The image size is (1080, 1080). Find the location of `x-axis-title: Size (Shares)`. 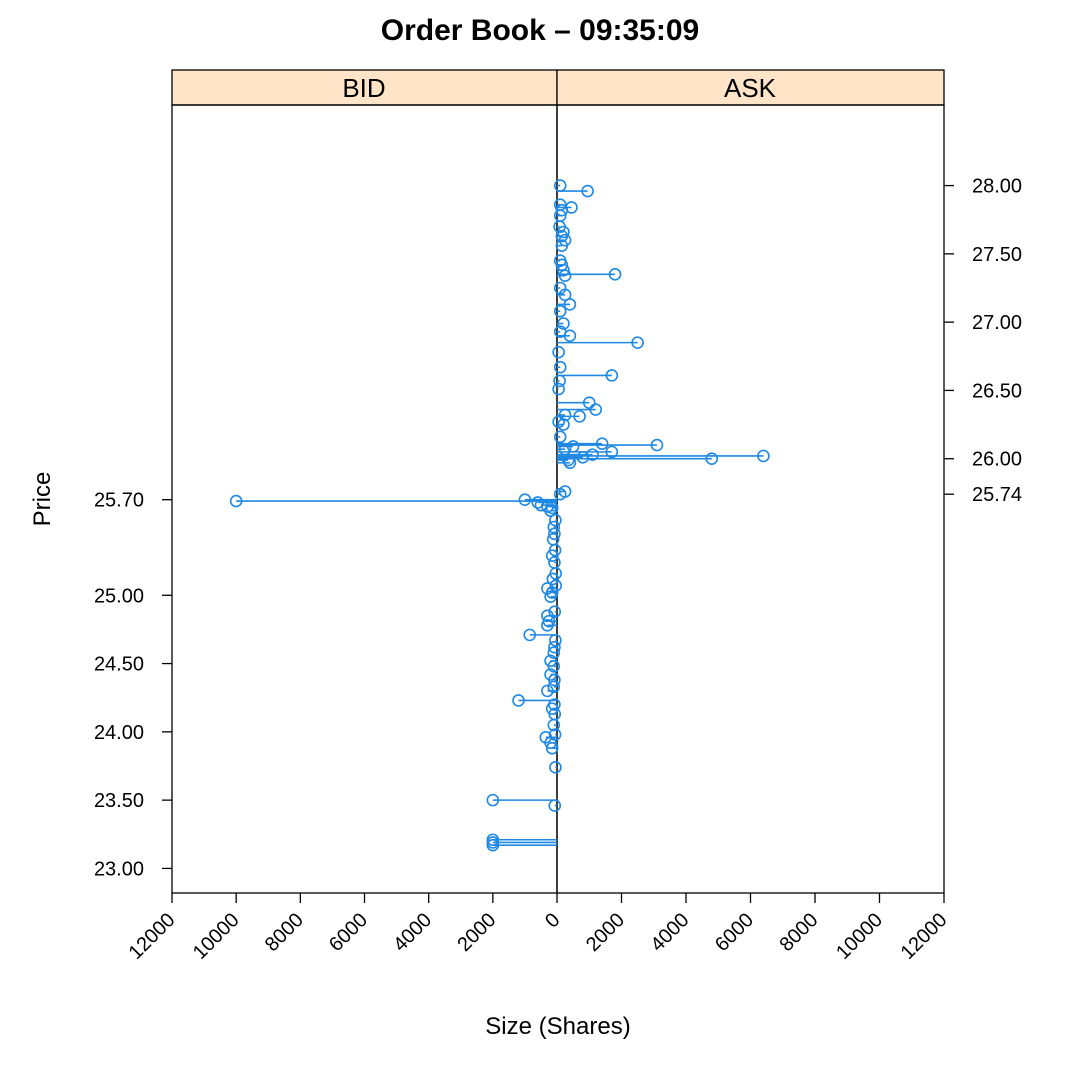

x-axis-title: Size (Shares) is located at coordinates (557, 1026).